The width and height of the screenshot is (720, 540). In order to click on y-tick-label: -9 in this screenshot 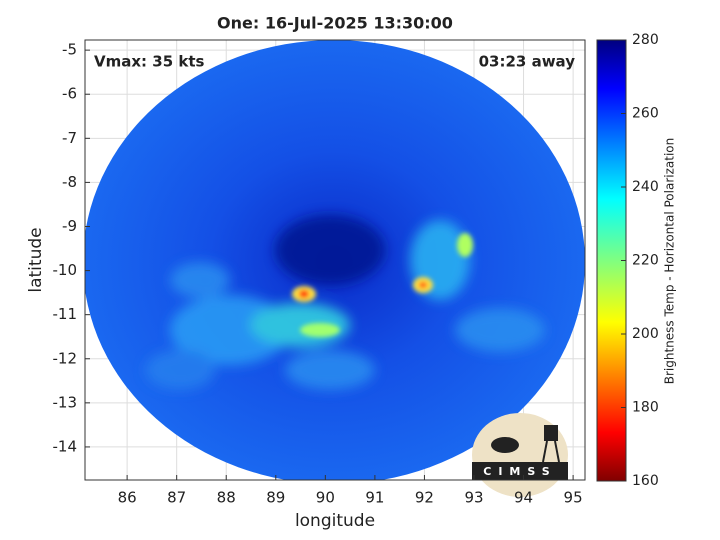, I will do `click(69, 226)`.